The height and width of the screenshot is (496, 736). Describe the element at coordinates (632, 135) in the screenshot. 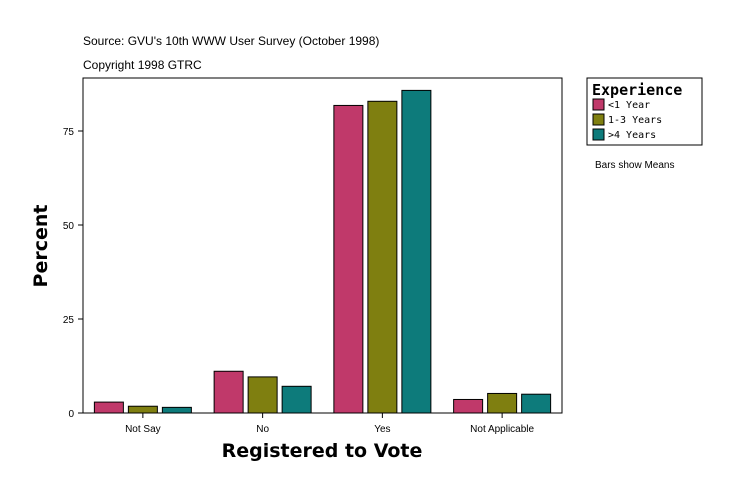

I see `legend-label: >4 Years` at that location.